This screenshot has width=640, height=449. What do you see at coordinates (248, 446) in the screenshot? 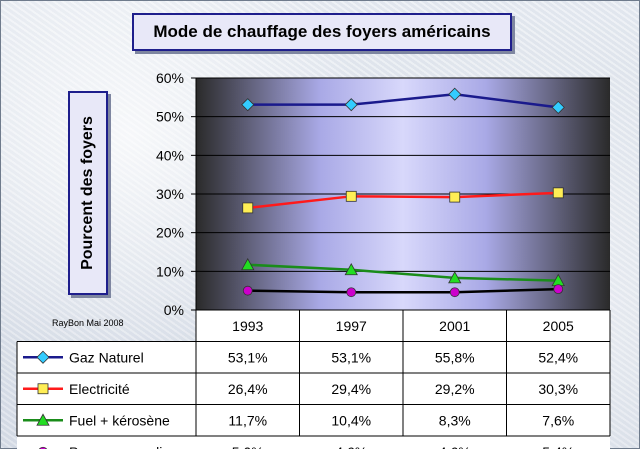
I see `table-value: 5,0%` at bounding box center [248, 446].